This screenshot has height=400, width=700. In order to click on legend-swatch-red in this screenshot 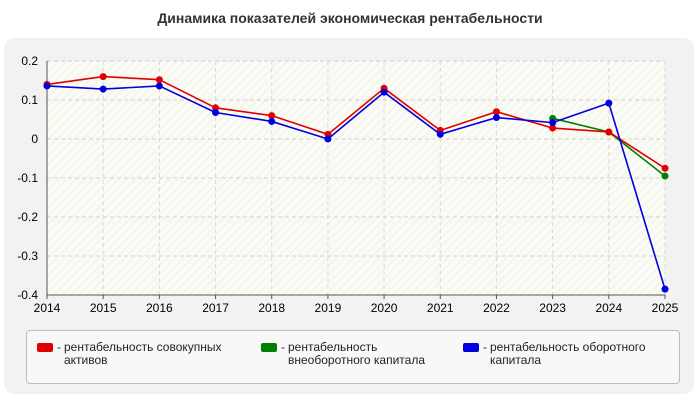, I will do `click(45, 347)`.